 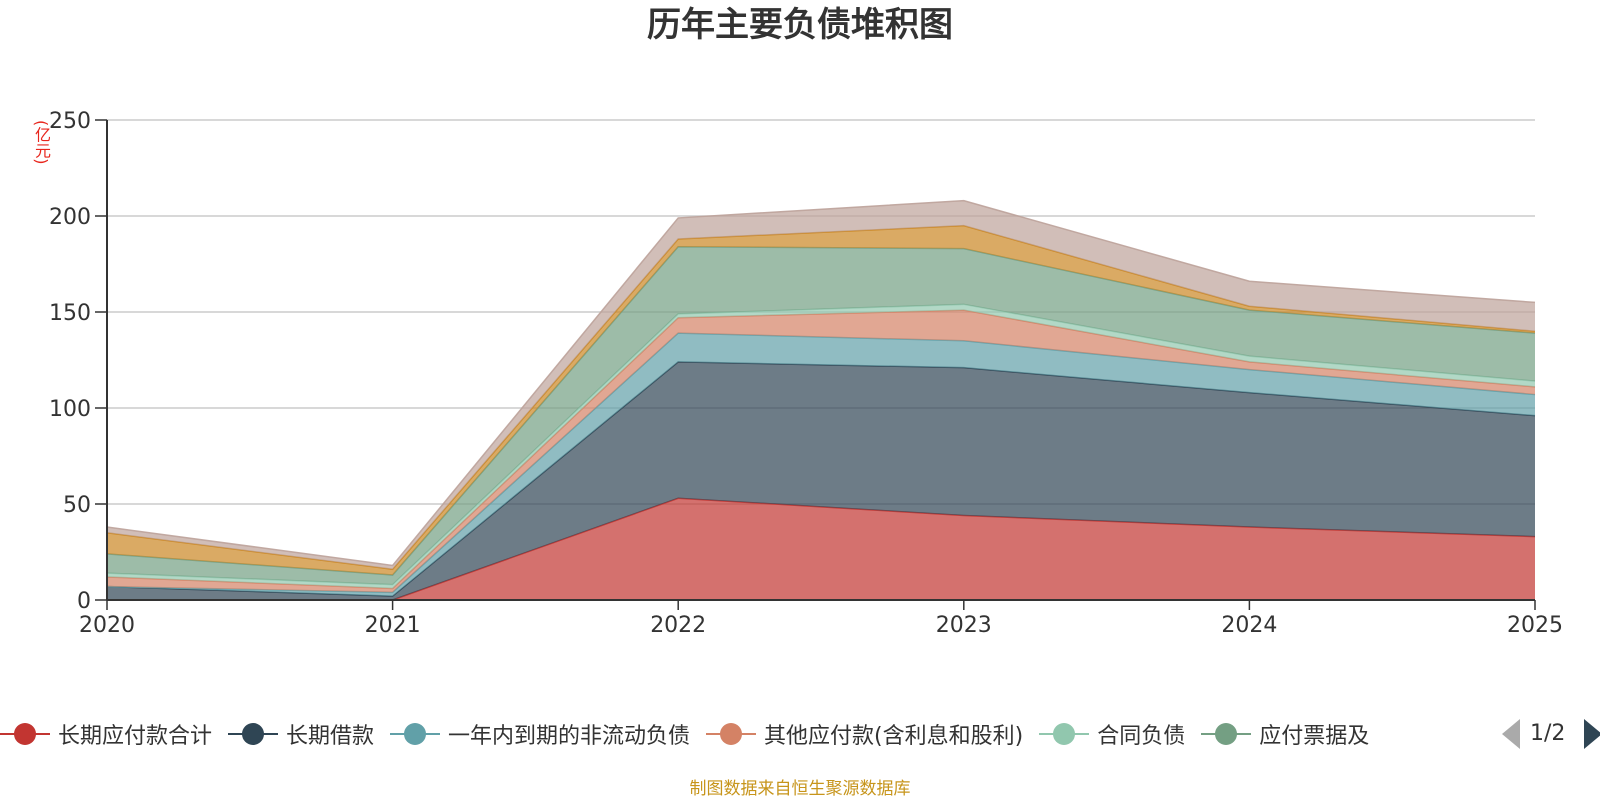 I want to click on legend-label: 其他应付款(含利息和股利), so click(x=894, y=736).